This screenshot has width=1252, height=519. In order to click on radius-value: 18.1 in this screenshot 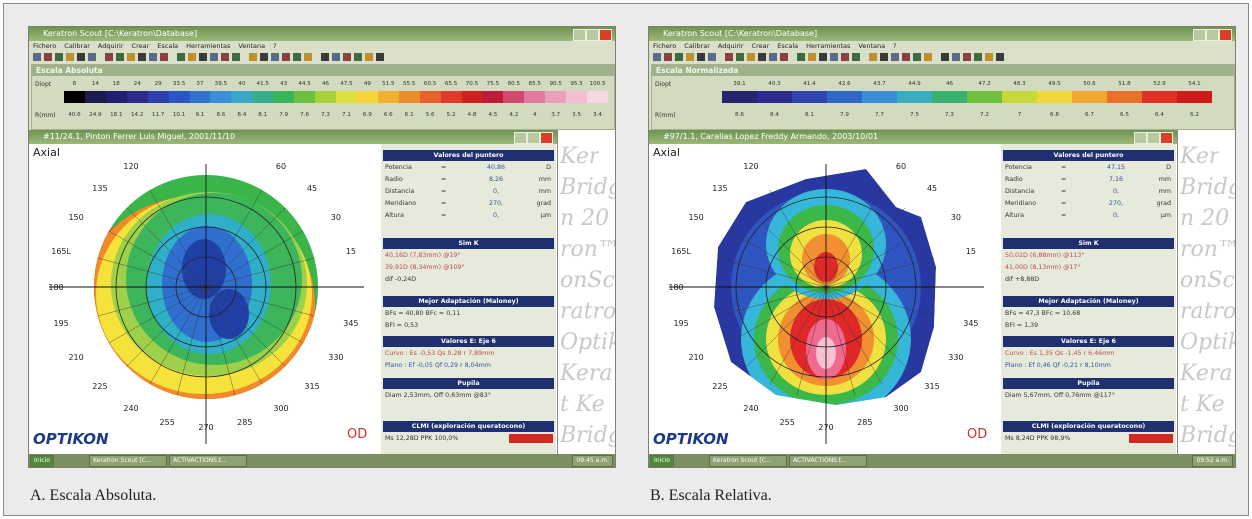, I will do `click(116, 115)`.